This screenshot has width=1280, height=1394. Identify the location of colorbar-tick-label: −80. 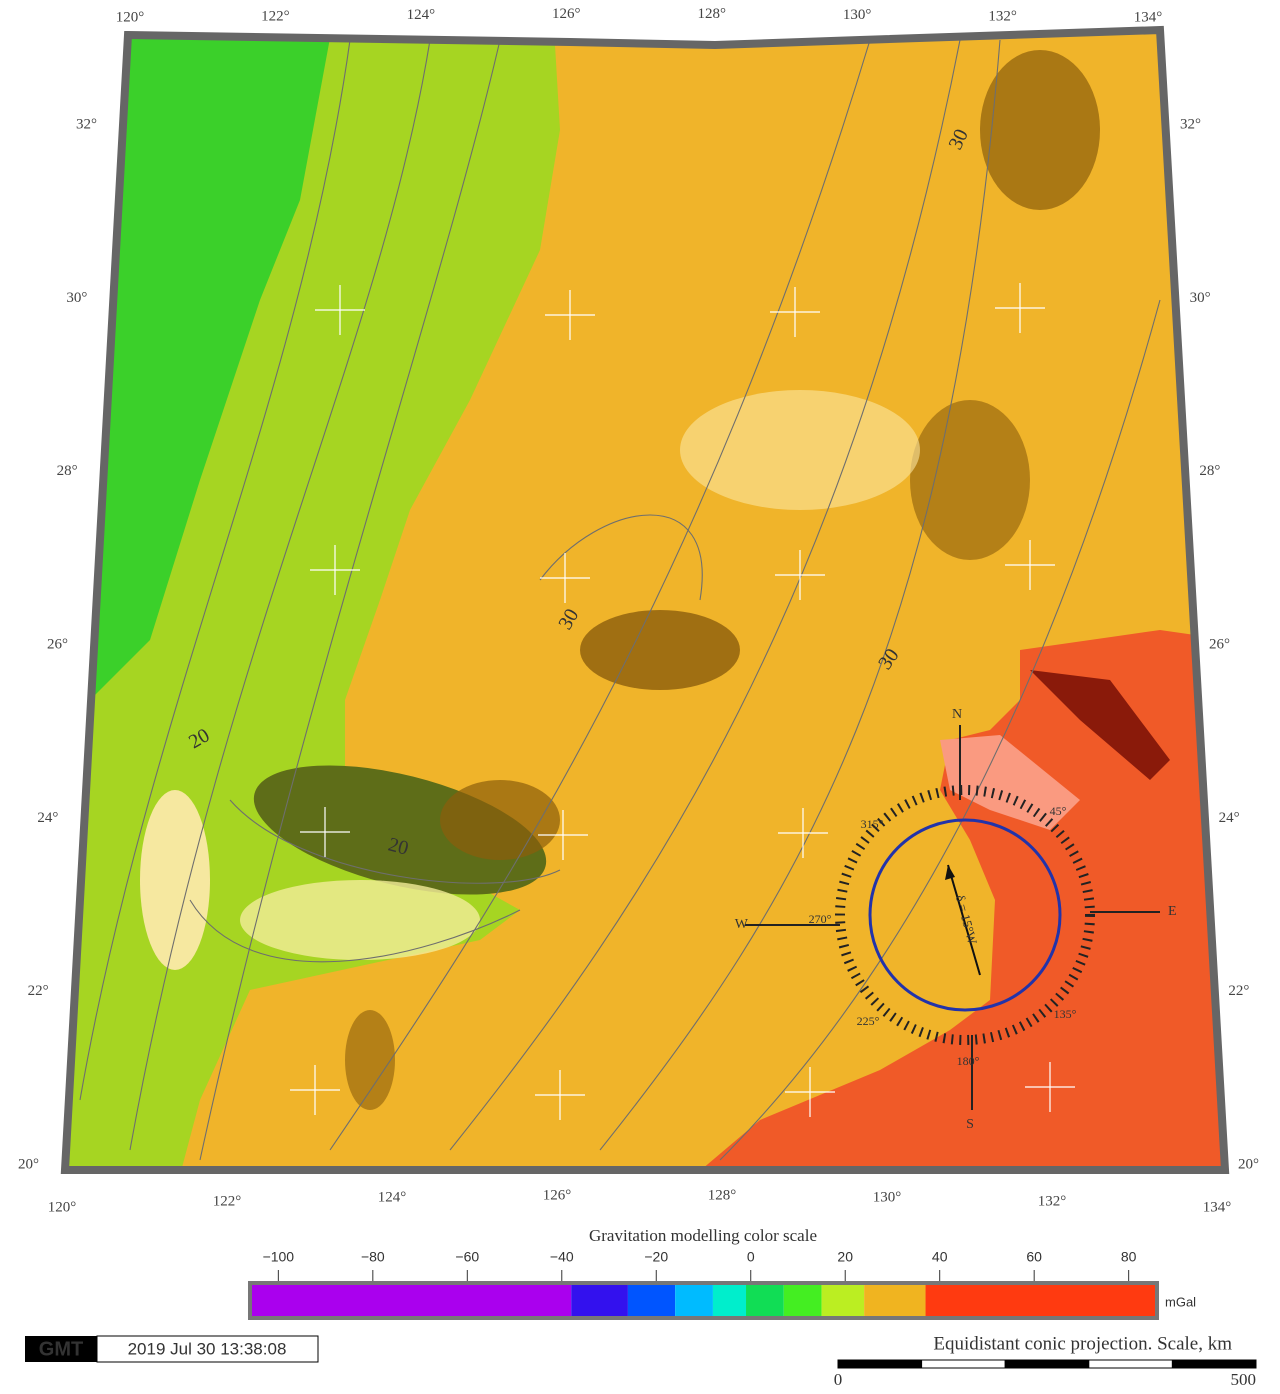
(373, 1257).